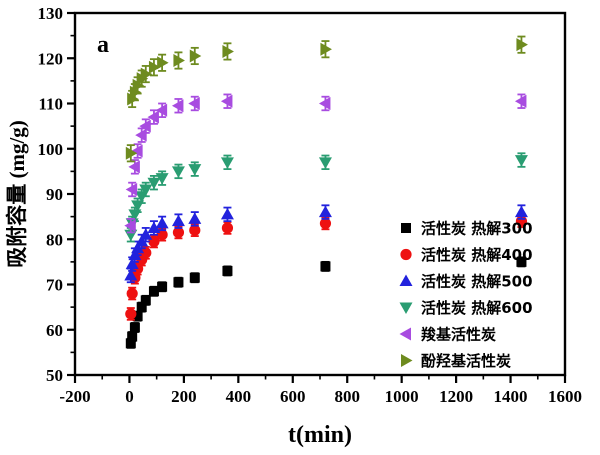 This screenshot has width=600, height=455. What do you see at coordinates (54, 330) in the screenshot?
I see `y-tick-label: 60` at bounding box center [54, 330].